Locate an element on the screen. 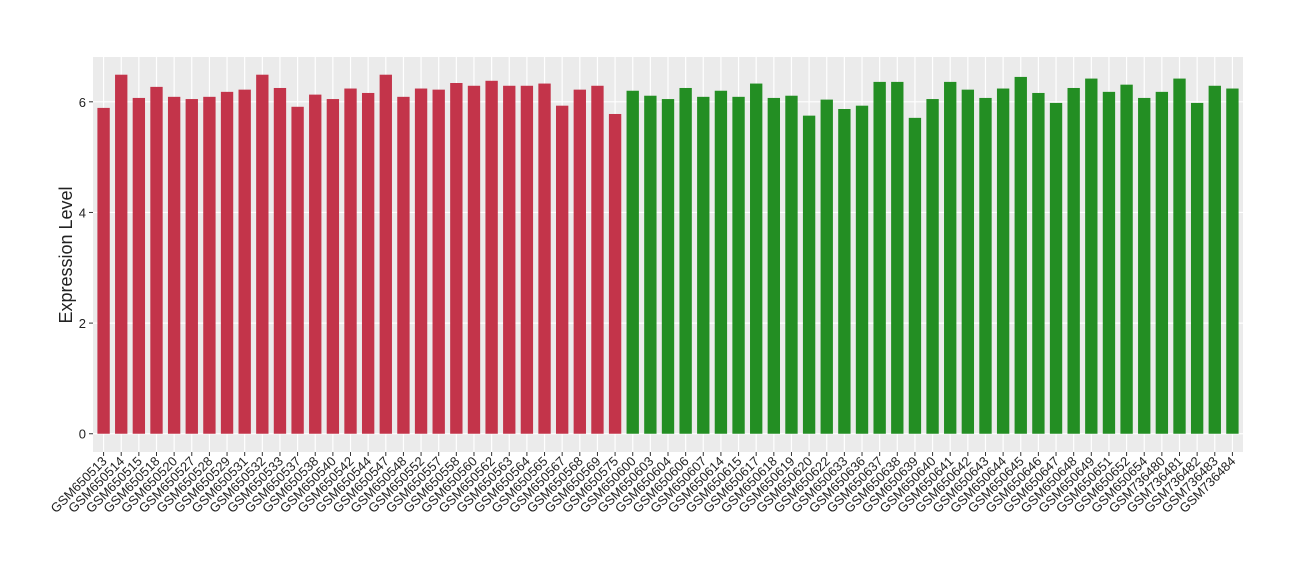  y-tick-label: 2 is located at coordinates (82, 323).